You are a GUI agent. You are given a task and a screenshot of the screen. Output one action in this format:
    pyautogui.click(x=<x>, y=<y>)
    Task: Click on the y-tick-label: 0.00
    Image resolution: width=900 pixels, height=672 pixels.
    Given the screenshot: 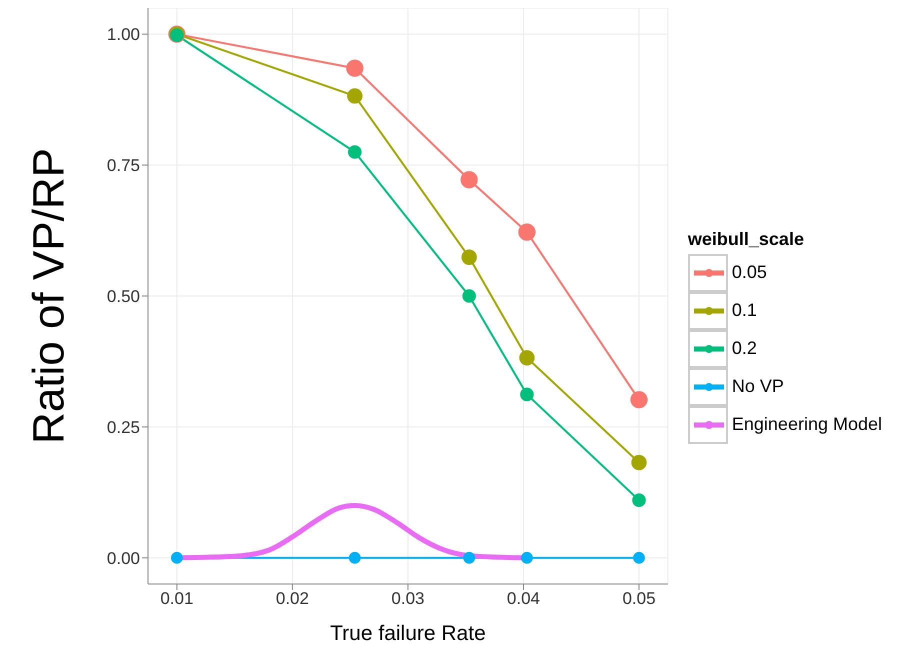 What is the action you would take?
    pyautogui.click(x=123, y=558)
    